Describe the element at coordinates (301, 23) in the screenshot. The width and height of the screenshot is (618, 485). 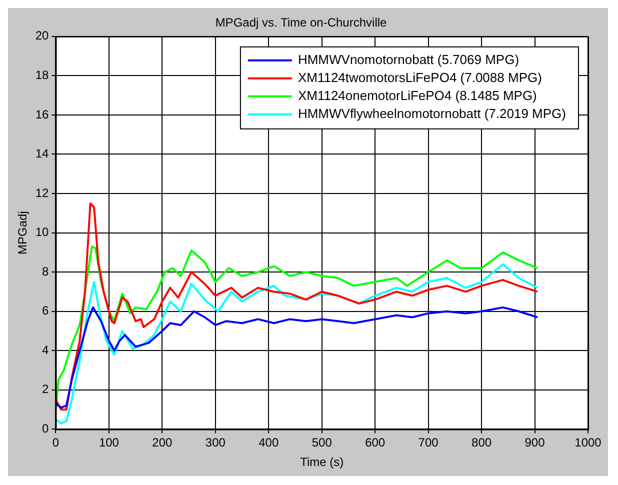
I see `chart-title: MPGadj vs. Time on-Churchville` at that location.